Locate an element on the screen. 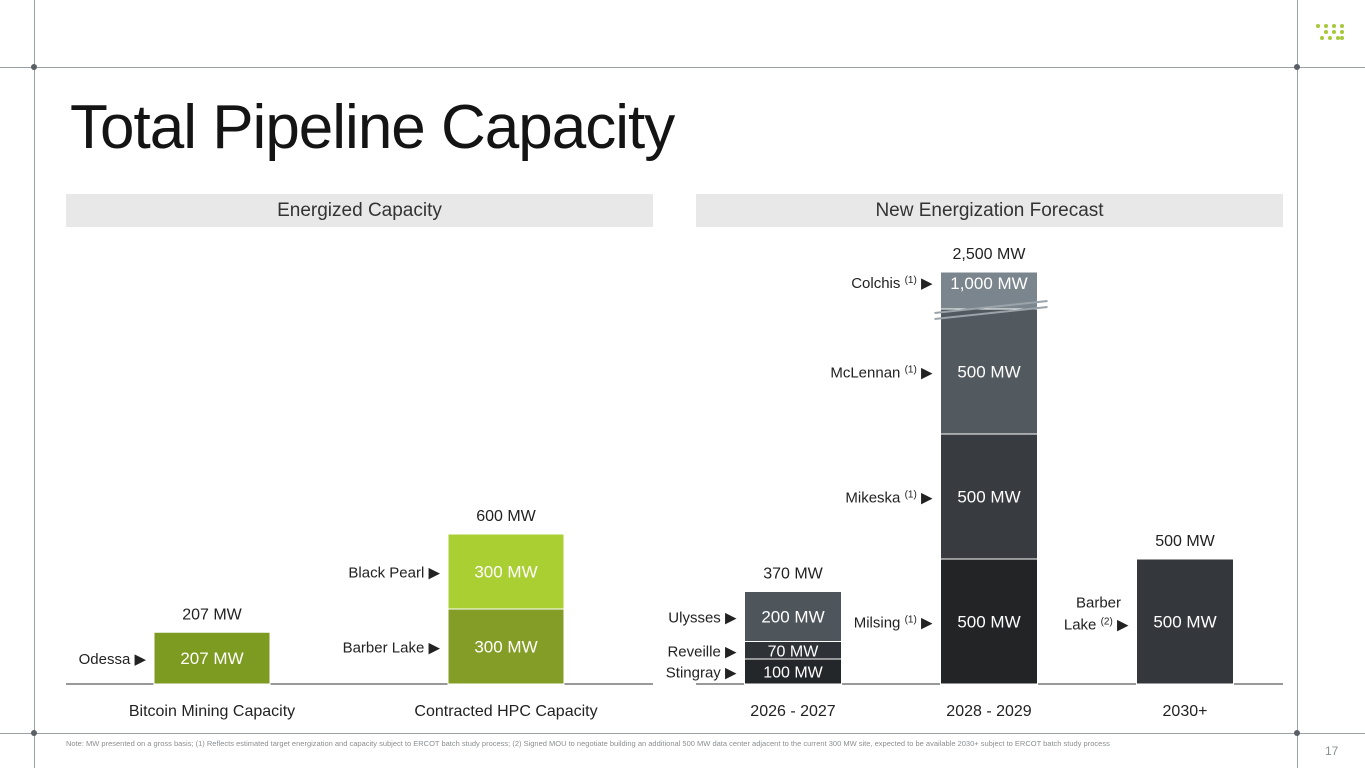 Image resolution: width=1365 pixels, height=768 pixels. series-label-stingray: Stingray ▶ is located at coordinates (701, 673).